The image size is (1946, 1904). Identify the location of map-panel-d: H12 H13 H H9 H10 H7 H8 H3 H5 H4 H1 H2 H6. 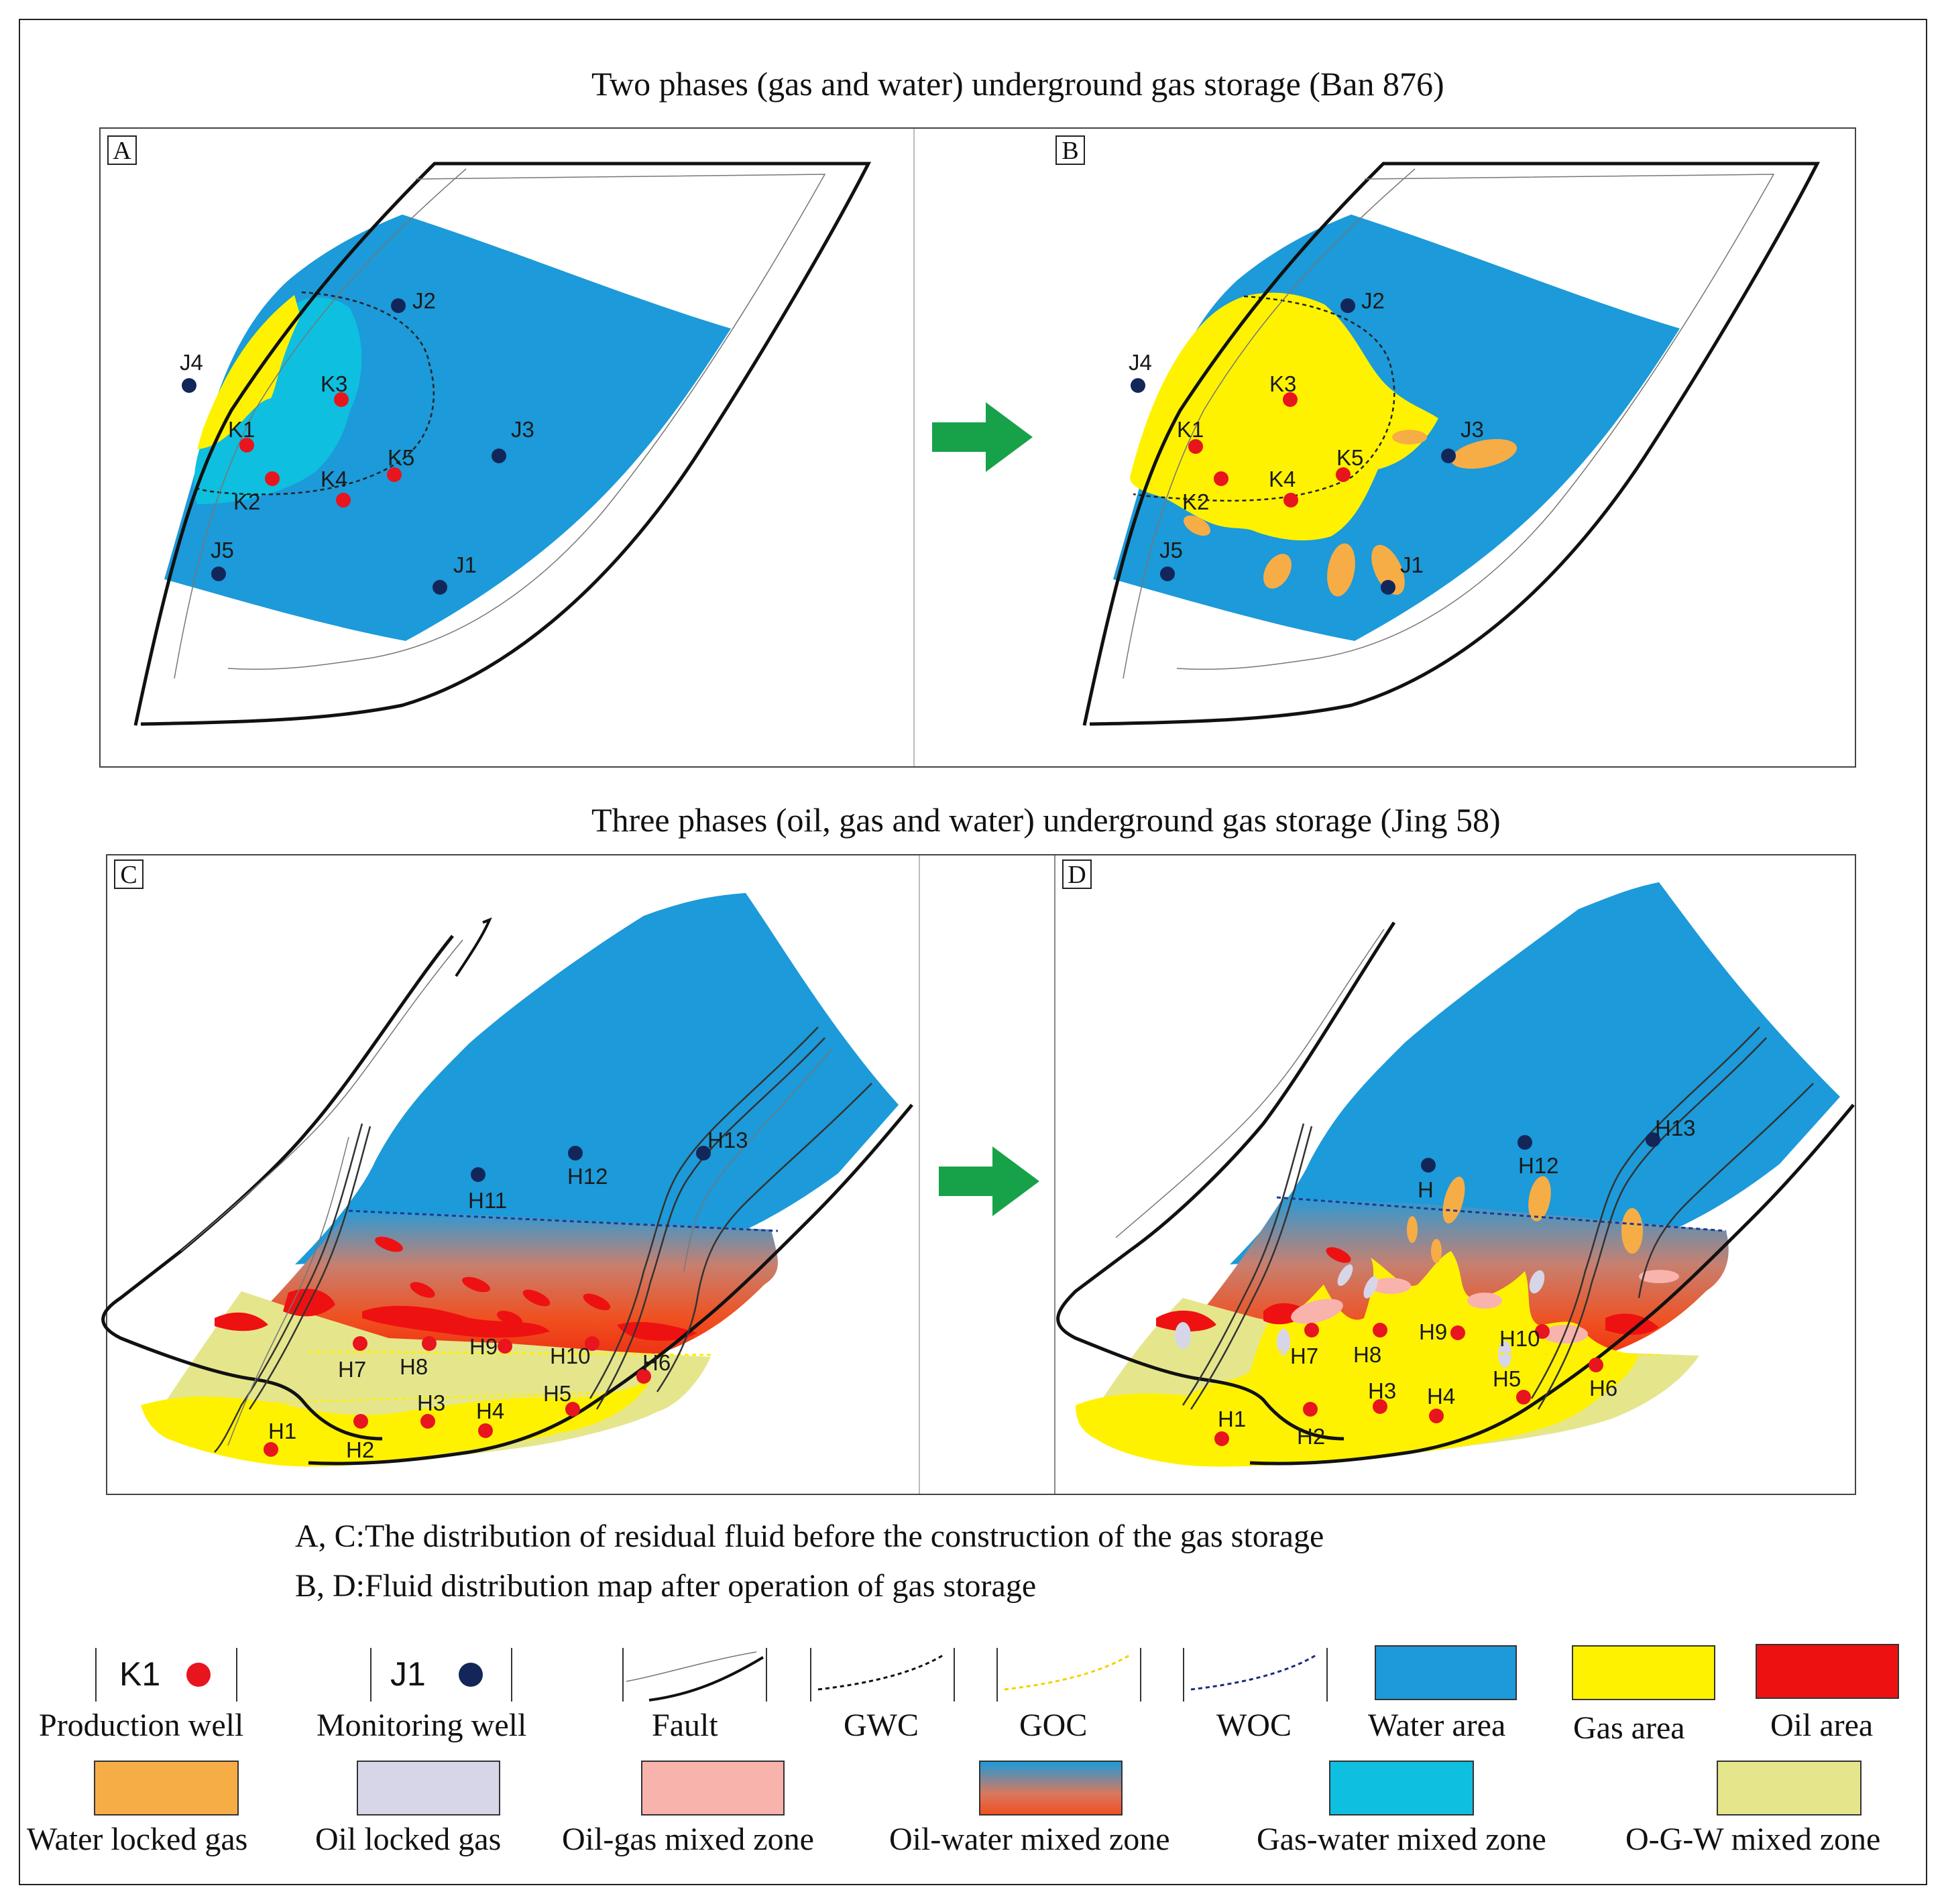
(1455, 1174).